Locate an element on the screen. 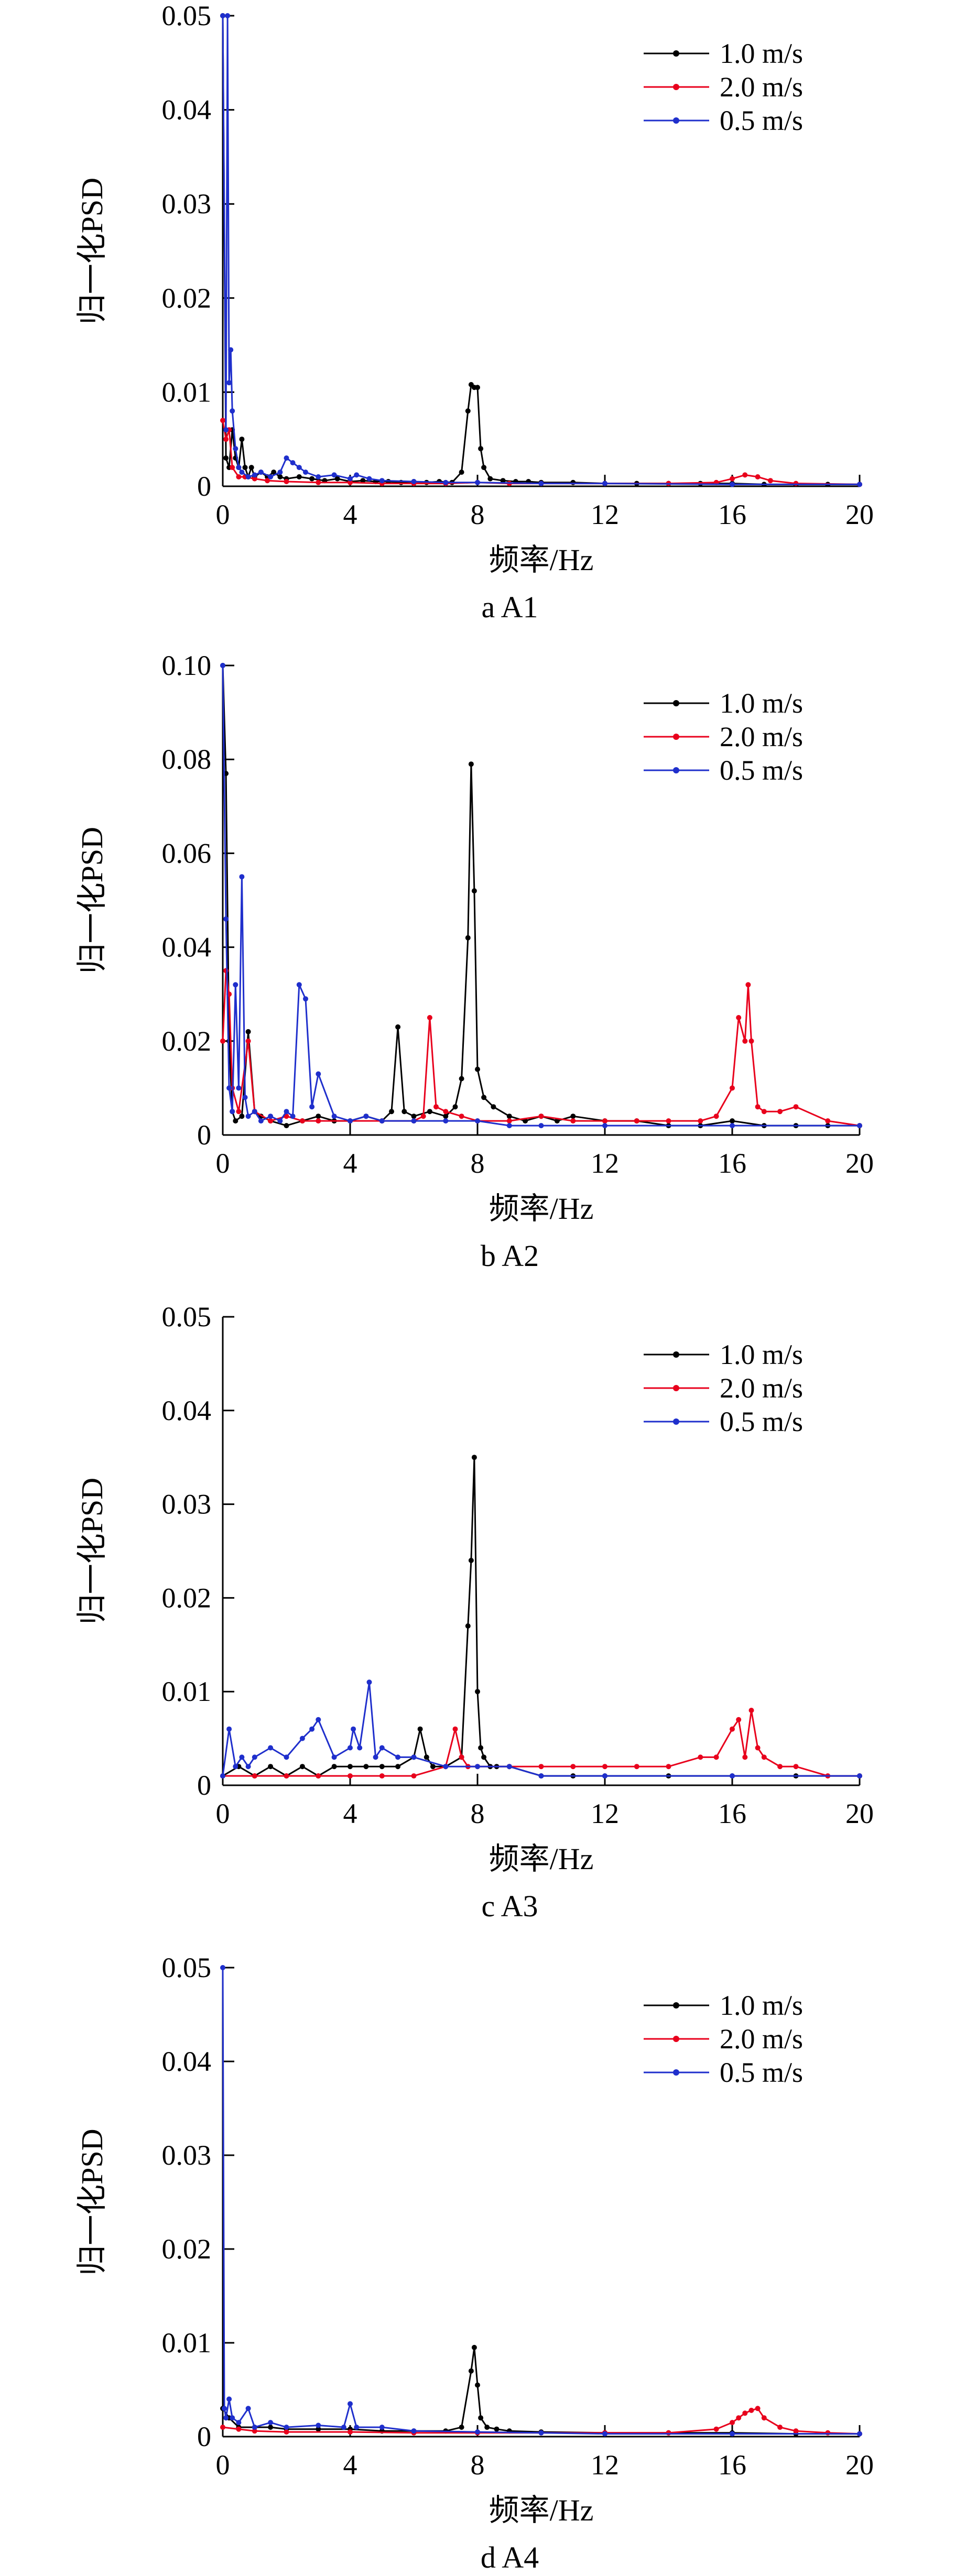 This screenshot has width=966, height=2576. x-axis-label: 频率/Hz is located at coordinates (542, 560).